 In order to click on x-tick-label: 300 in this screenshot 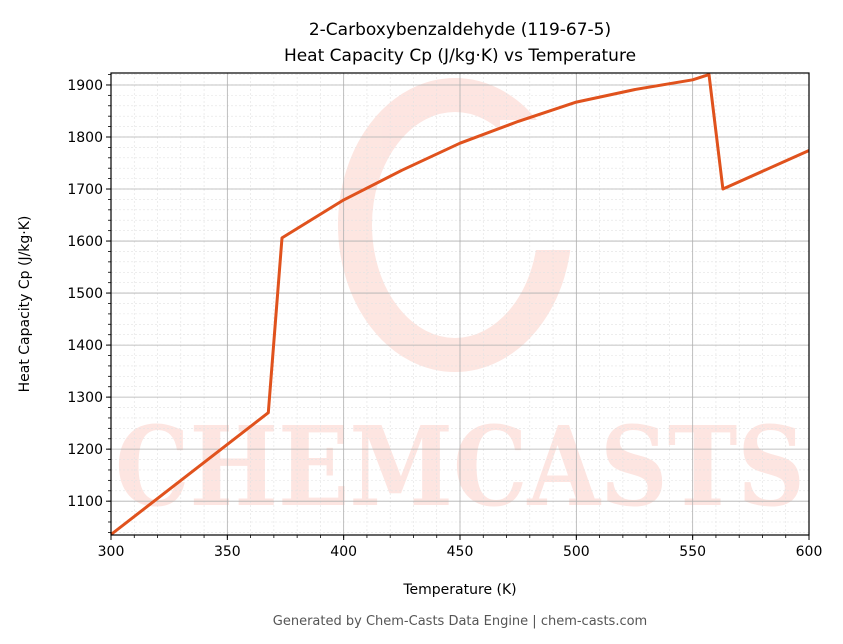, I will do `click(111, 552)`.